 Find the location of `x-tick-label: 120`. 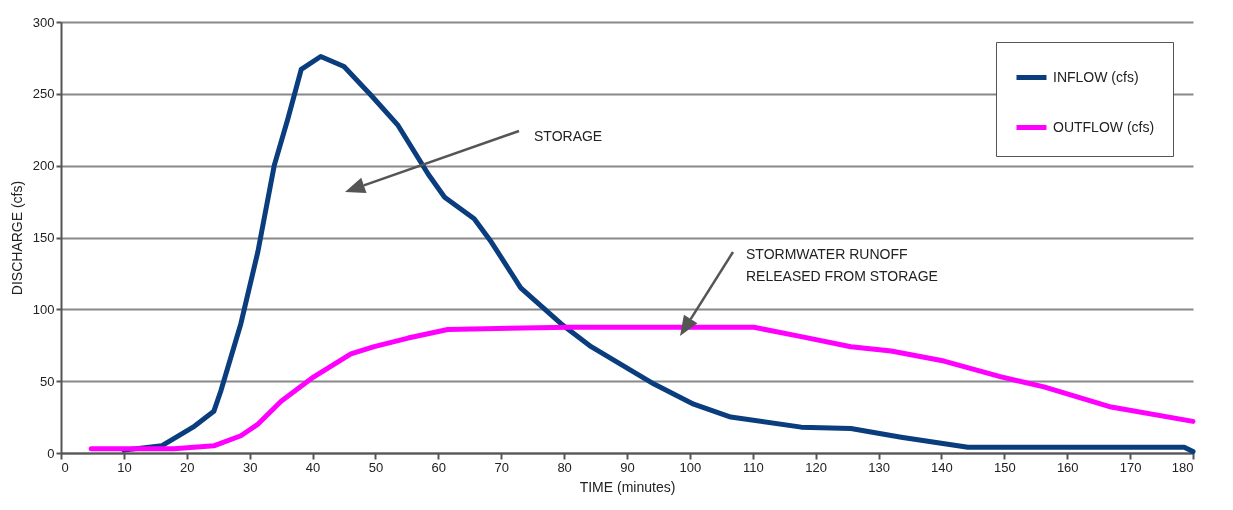

x-tick-label: 120 is located at coordinates (816, 467).